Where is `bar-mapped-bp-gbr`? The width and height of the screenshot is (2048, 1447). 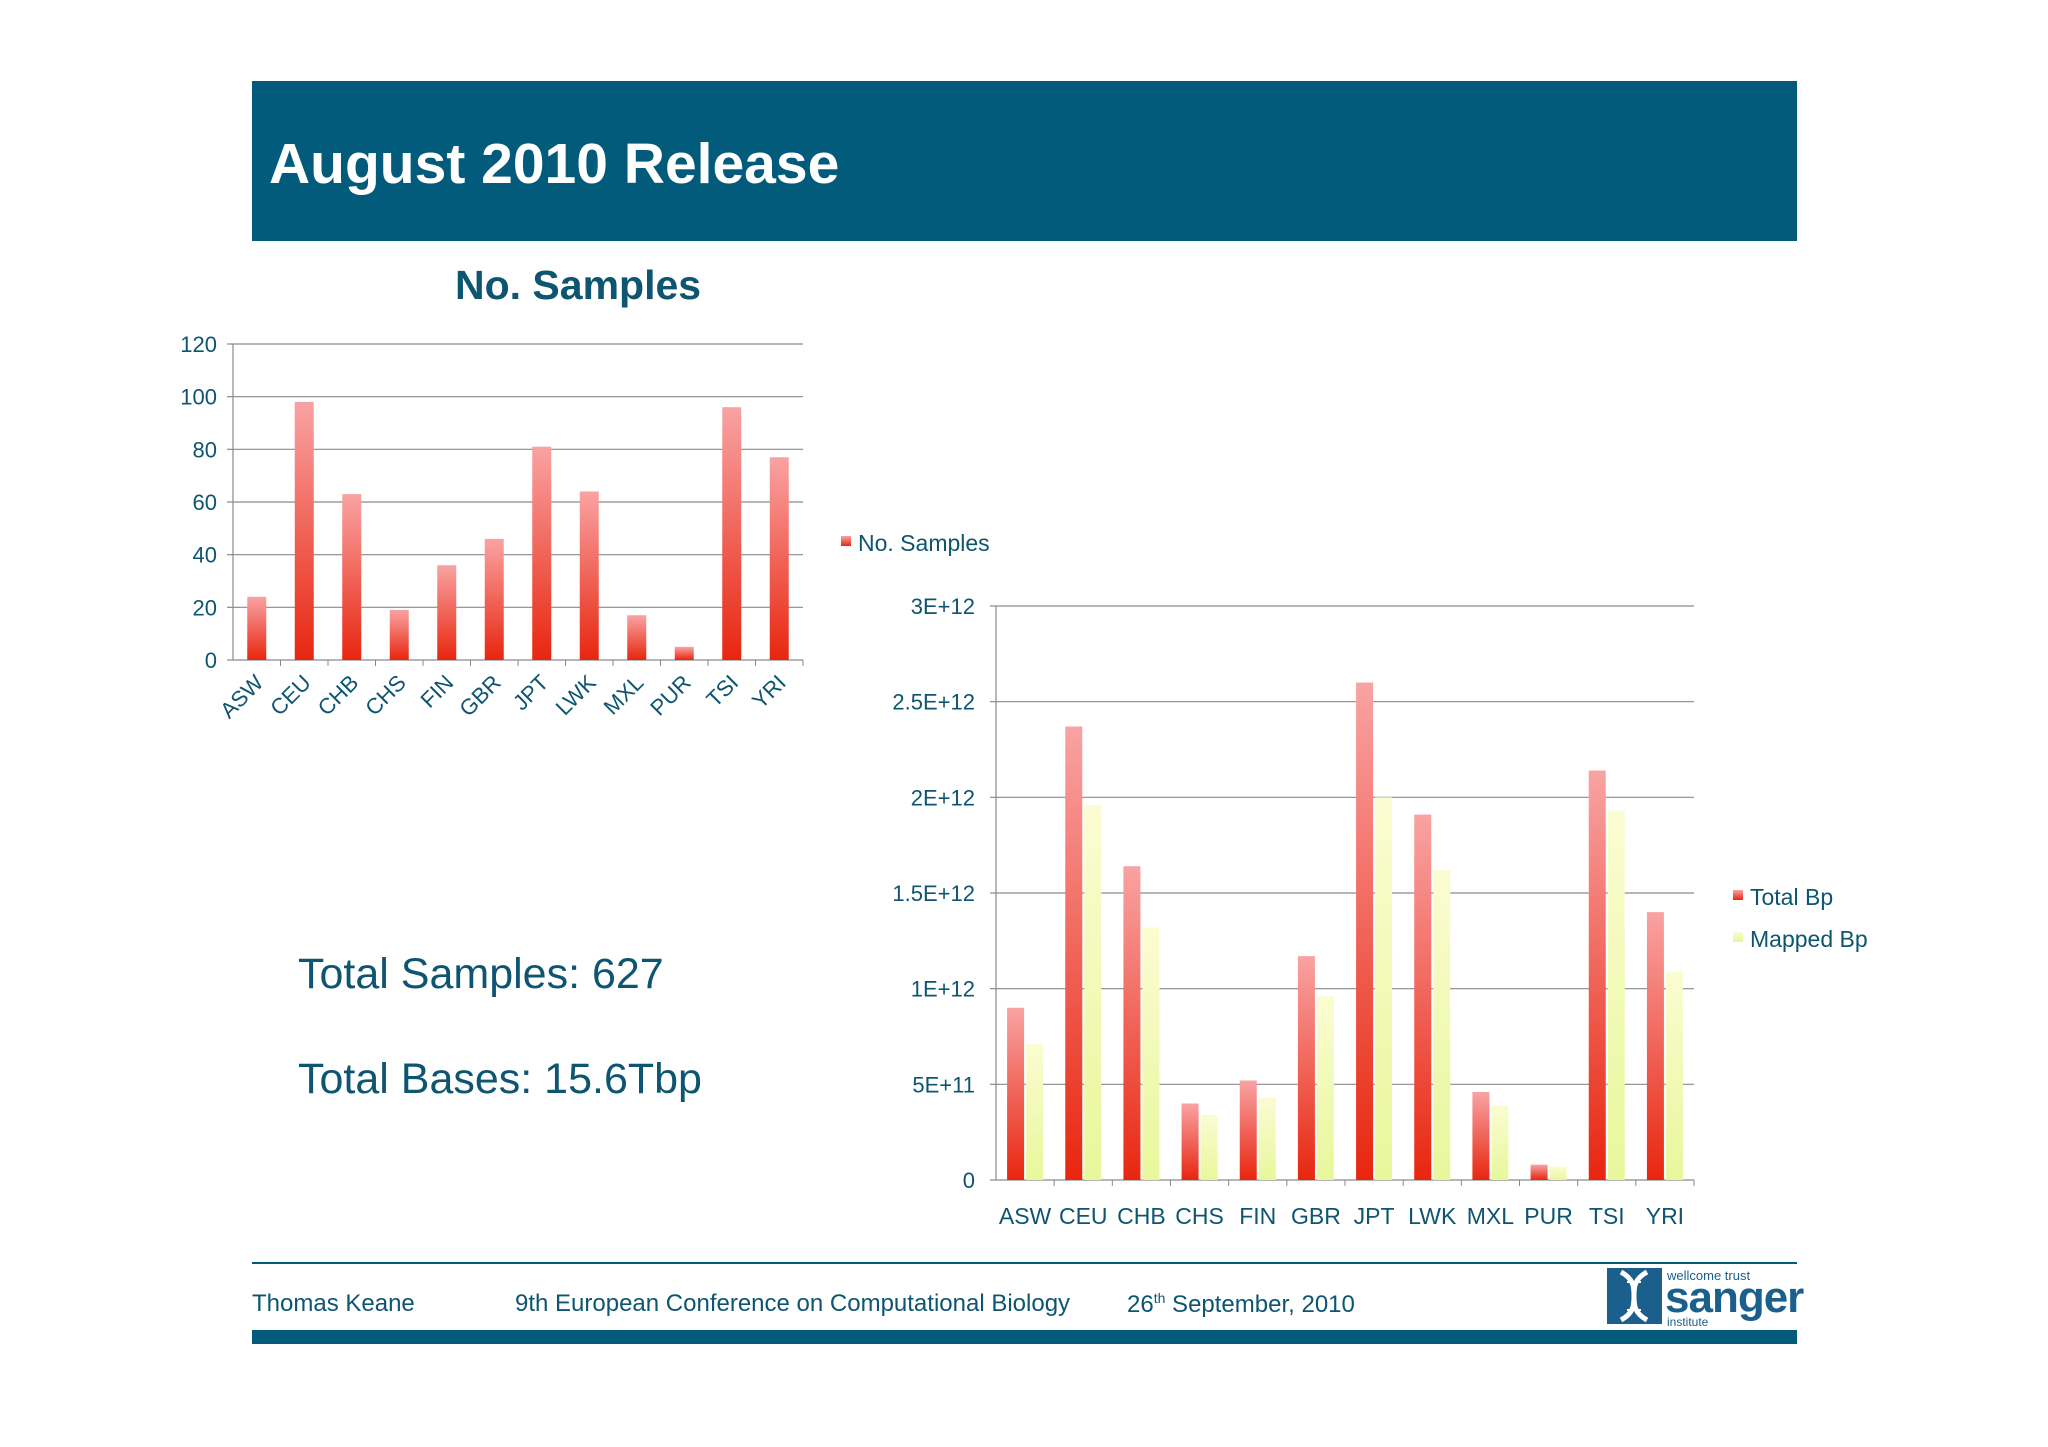
bar-mapped-bp-gbr is located at coordinates (1325, 1088).